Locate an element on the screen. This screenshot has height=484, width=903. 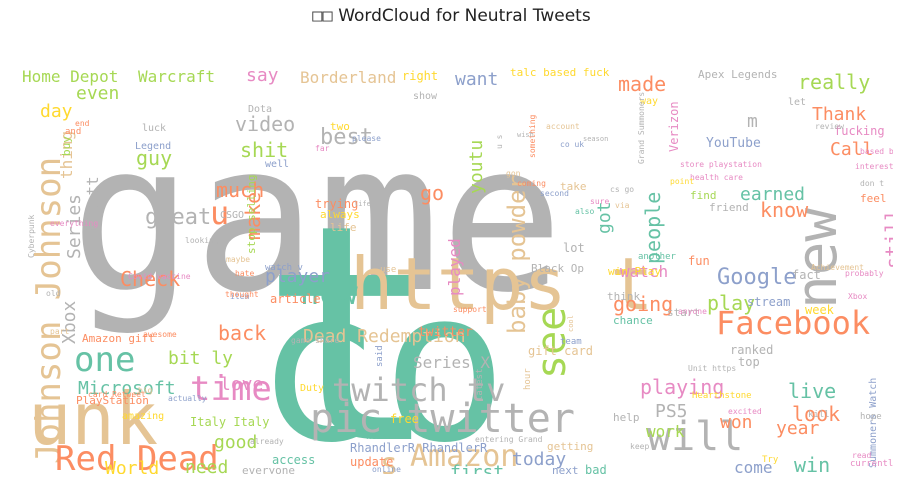
word-158: support is located at coordinates (470, 309).